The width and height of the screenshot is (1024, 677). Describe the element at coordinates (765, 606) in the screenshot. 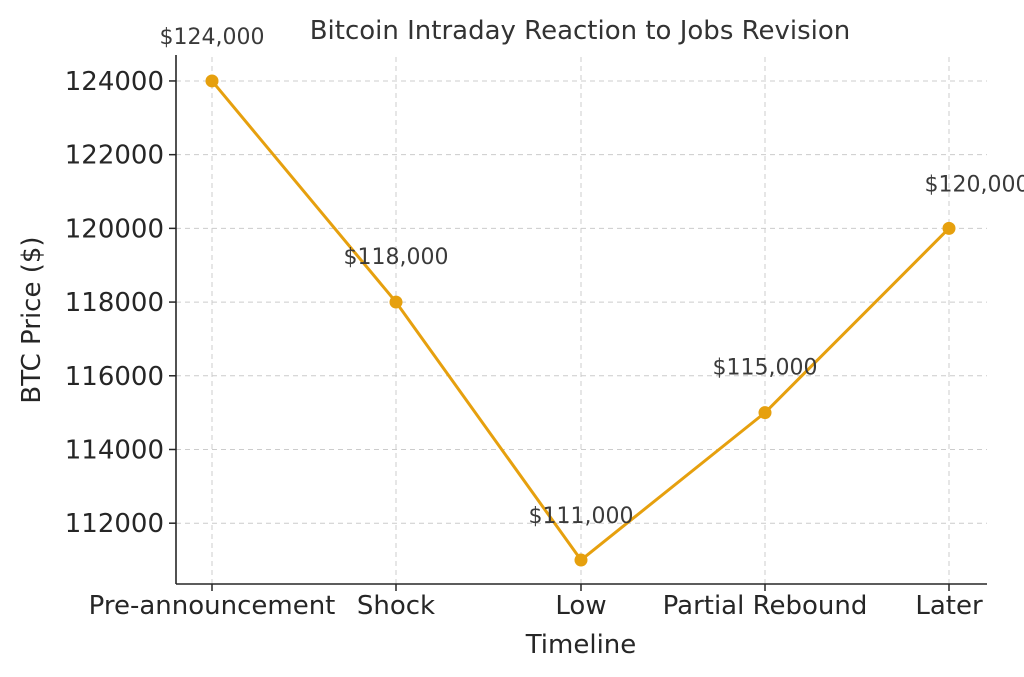

I see `x-tick-label: Partial Rebound` at that location.